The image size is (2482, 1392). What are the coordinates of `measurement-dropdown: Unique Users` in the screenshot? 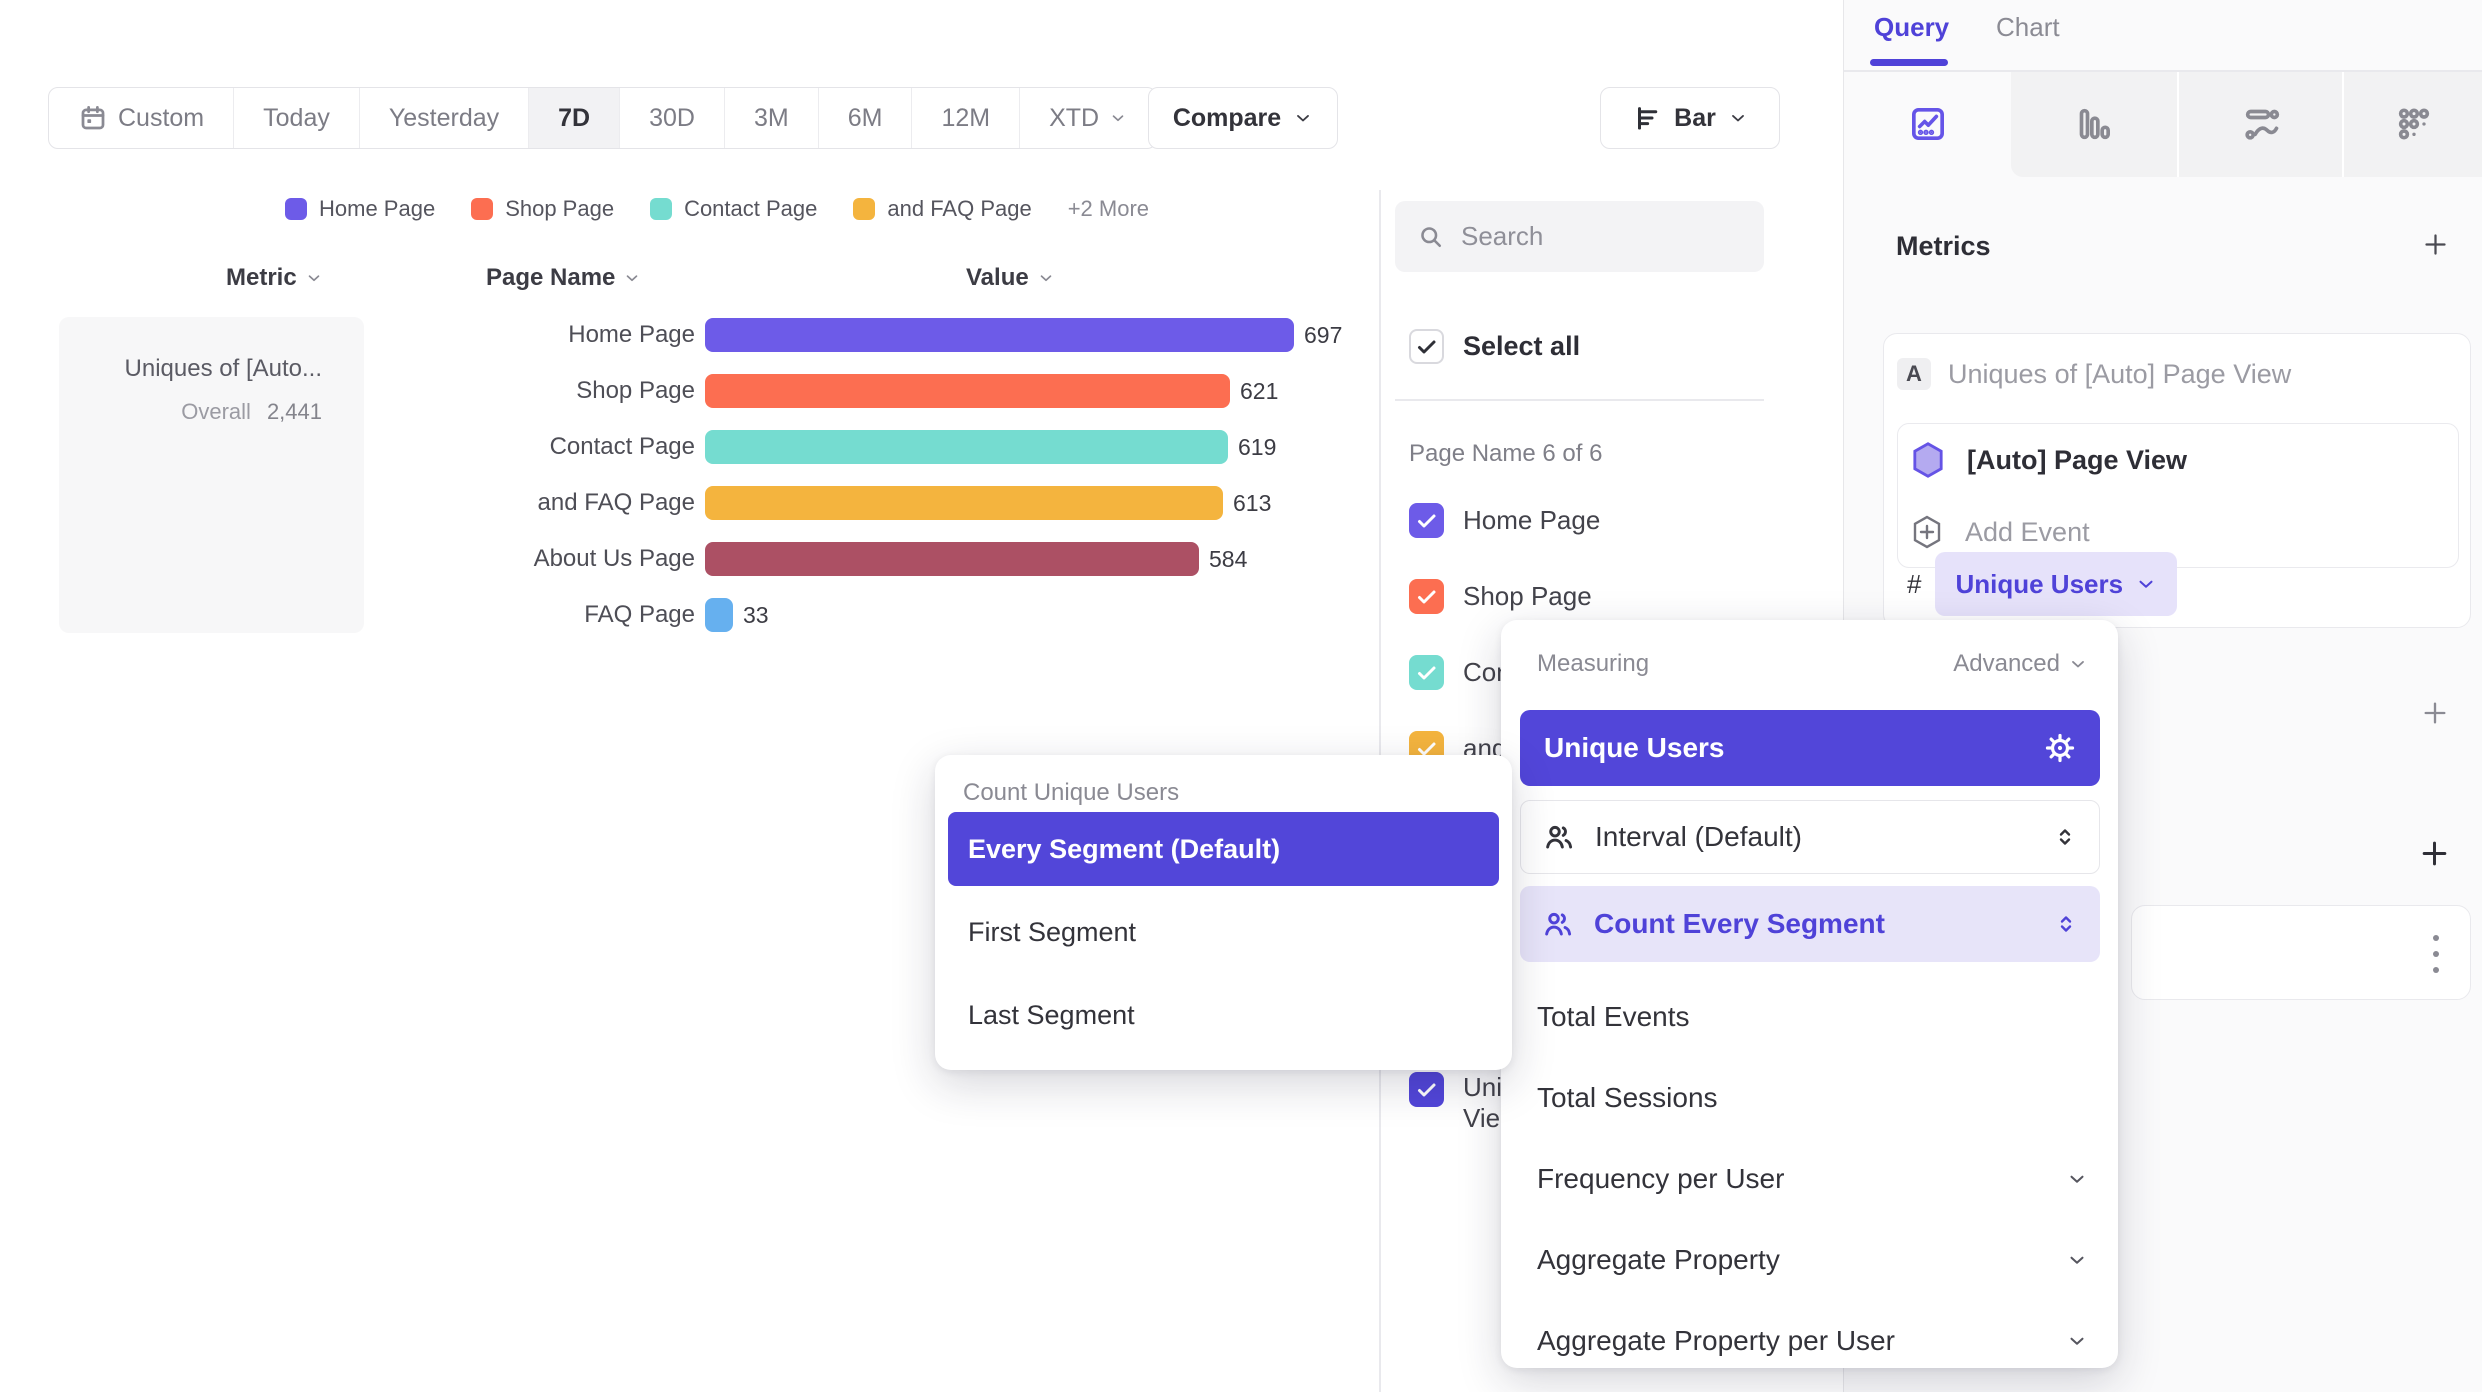 It's located at (2056, 584).